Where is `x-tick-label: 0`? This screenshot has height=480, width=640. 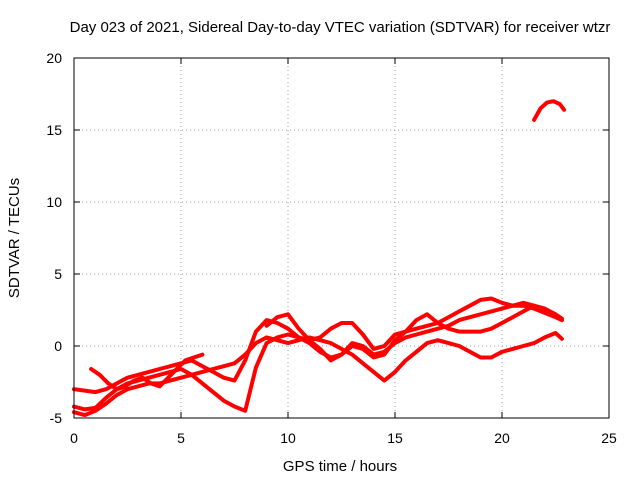
x-tick-label: 0 is located at coordinates (74, 438).